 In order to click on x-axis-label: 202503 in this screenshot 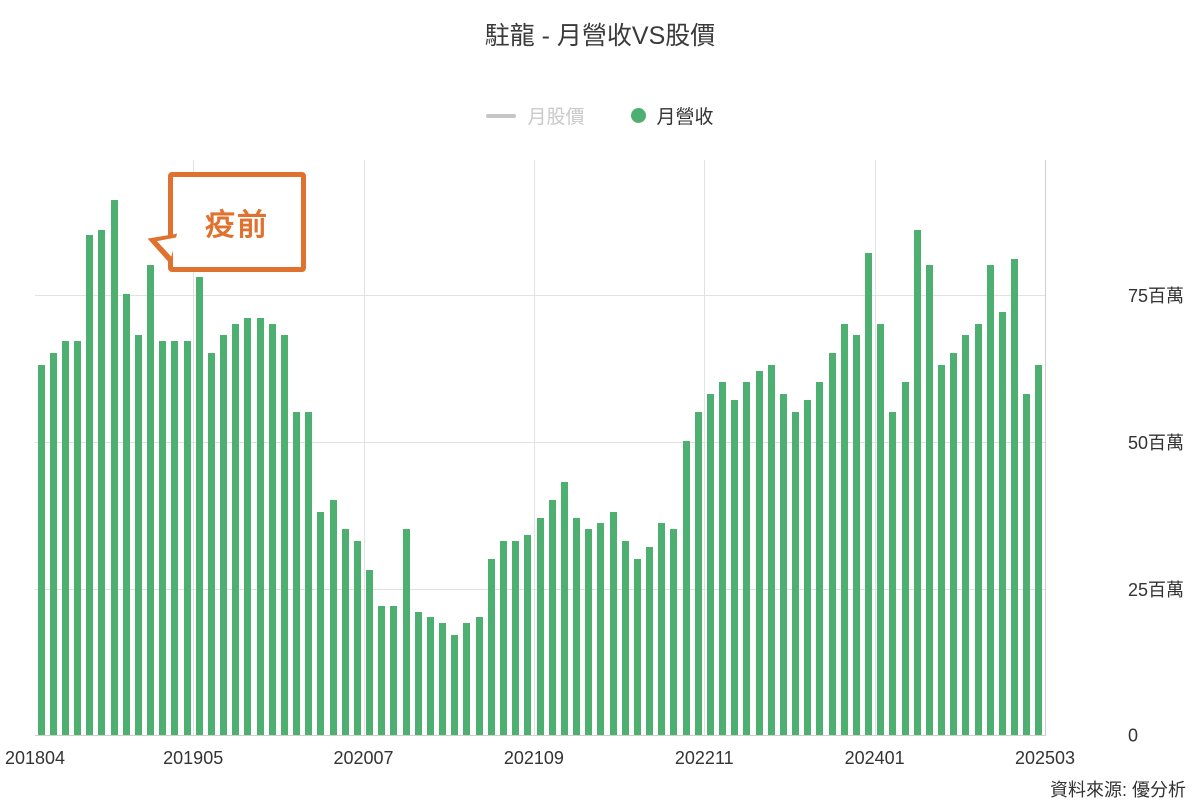, I will do `click(1045, 758)`.